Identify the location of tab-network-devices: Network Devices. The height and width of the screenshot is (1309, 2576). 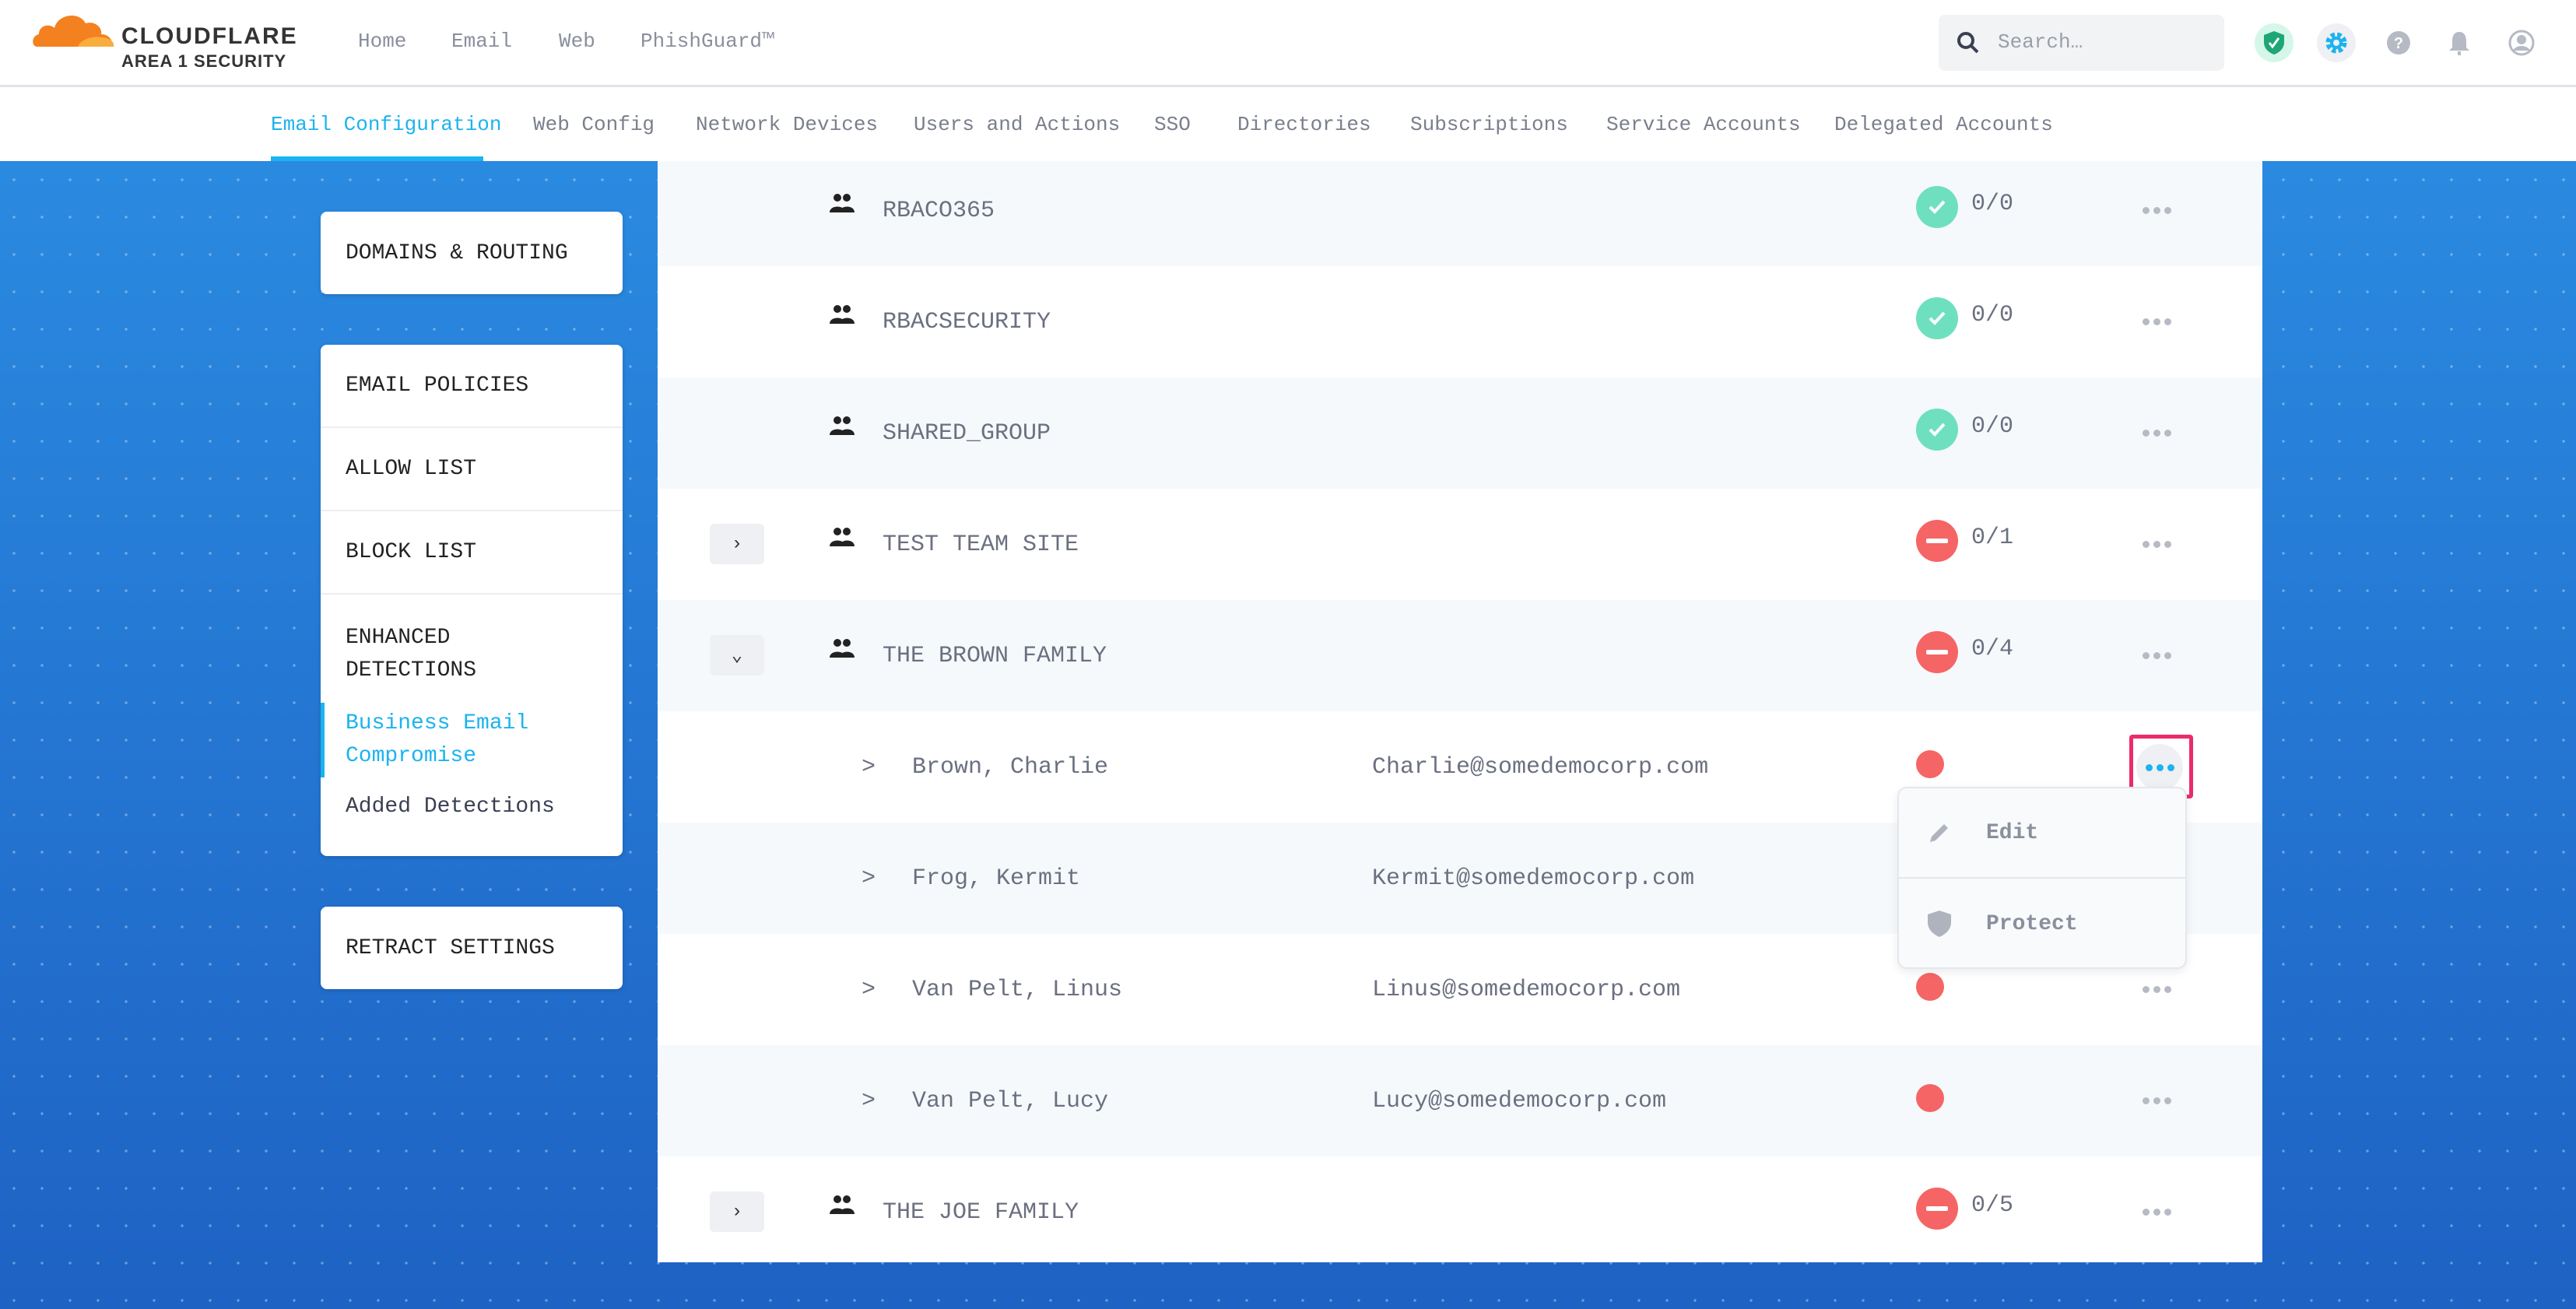
(788, 124).